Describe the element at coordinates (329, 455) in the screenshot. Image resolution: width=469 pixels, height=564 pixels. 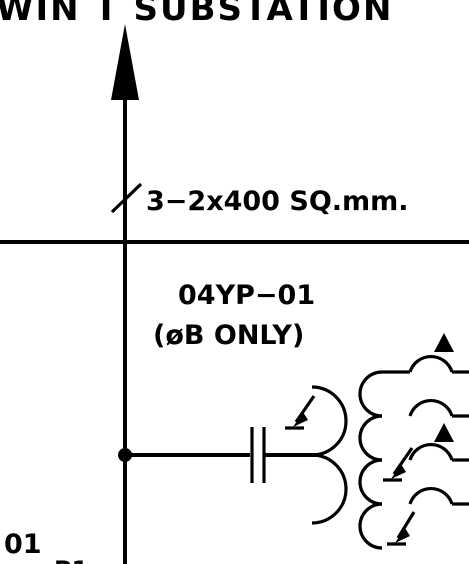
I see `coupling-coil-icon` at that location.